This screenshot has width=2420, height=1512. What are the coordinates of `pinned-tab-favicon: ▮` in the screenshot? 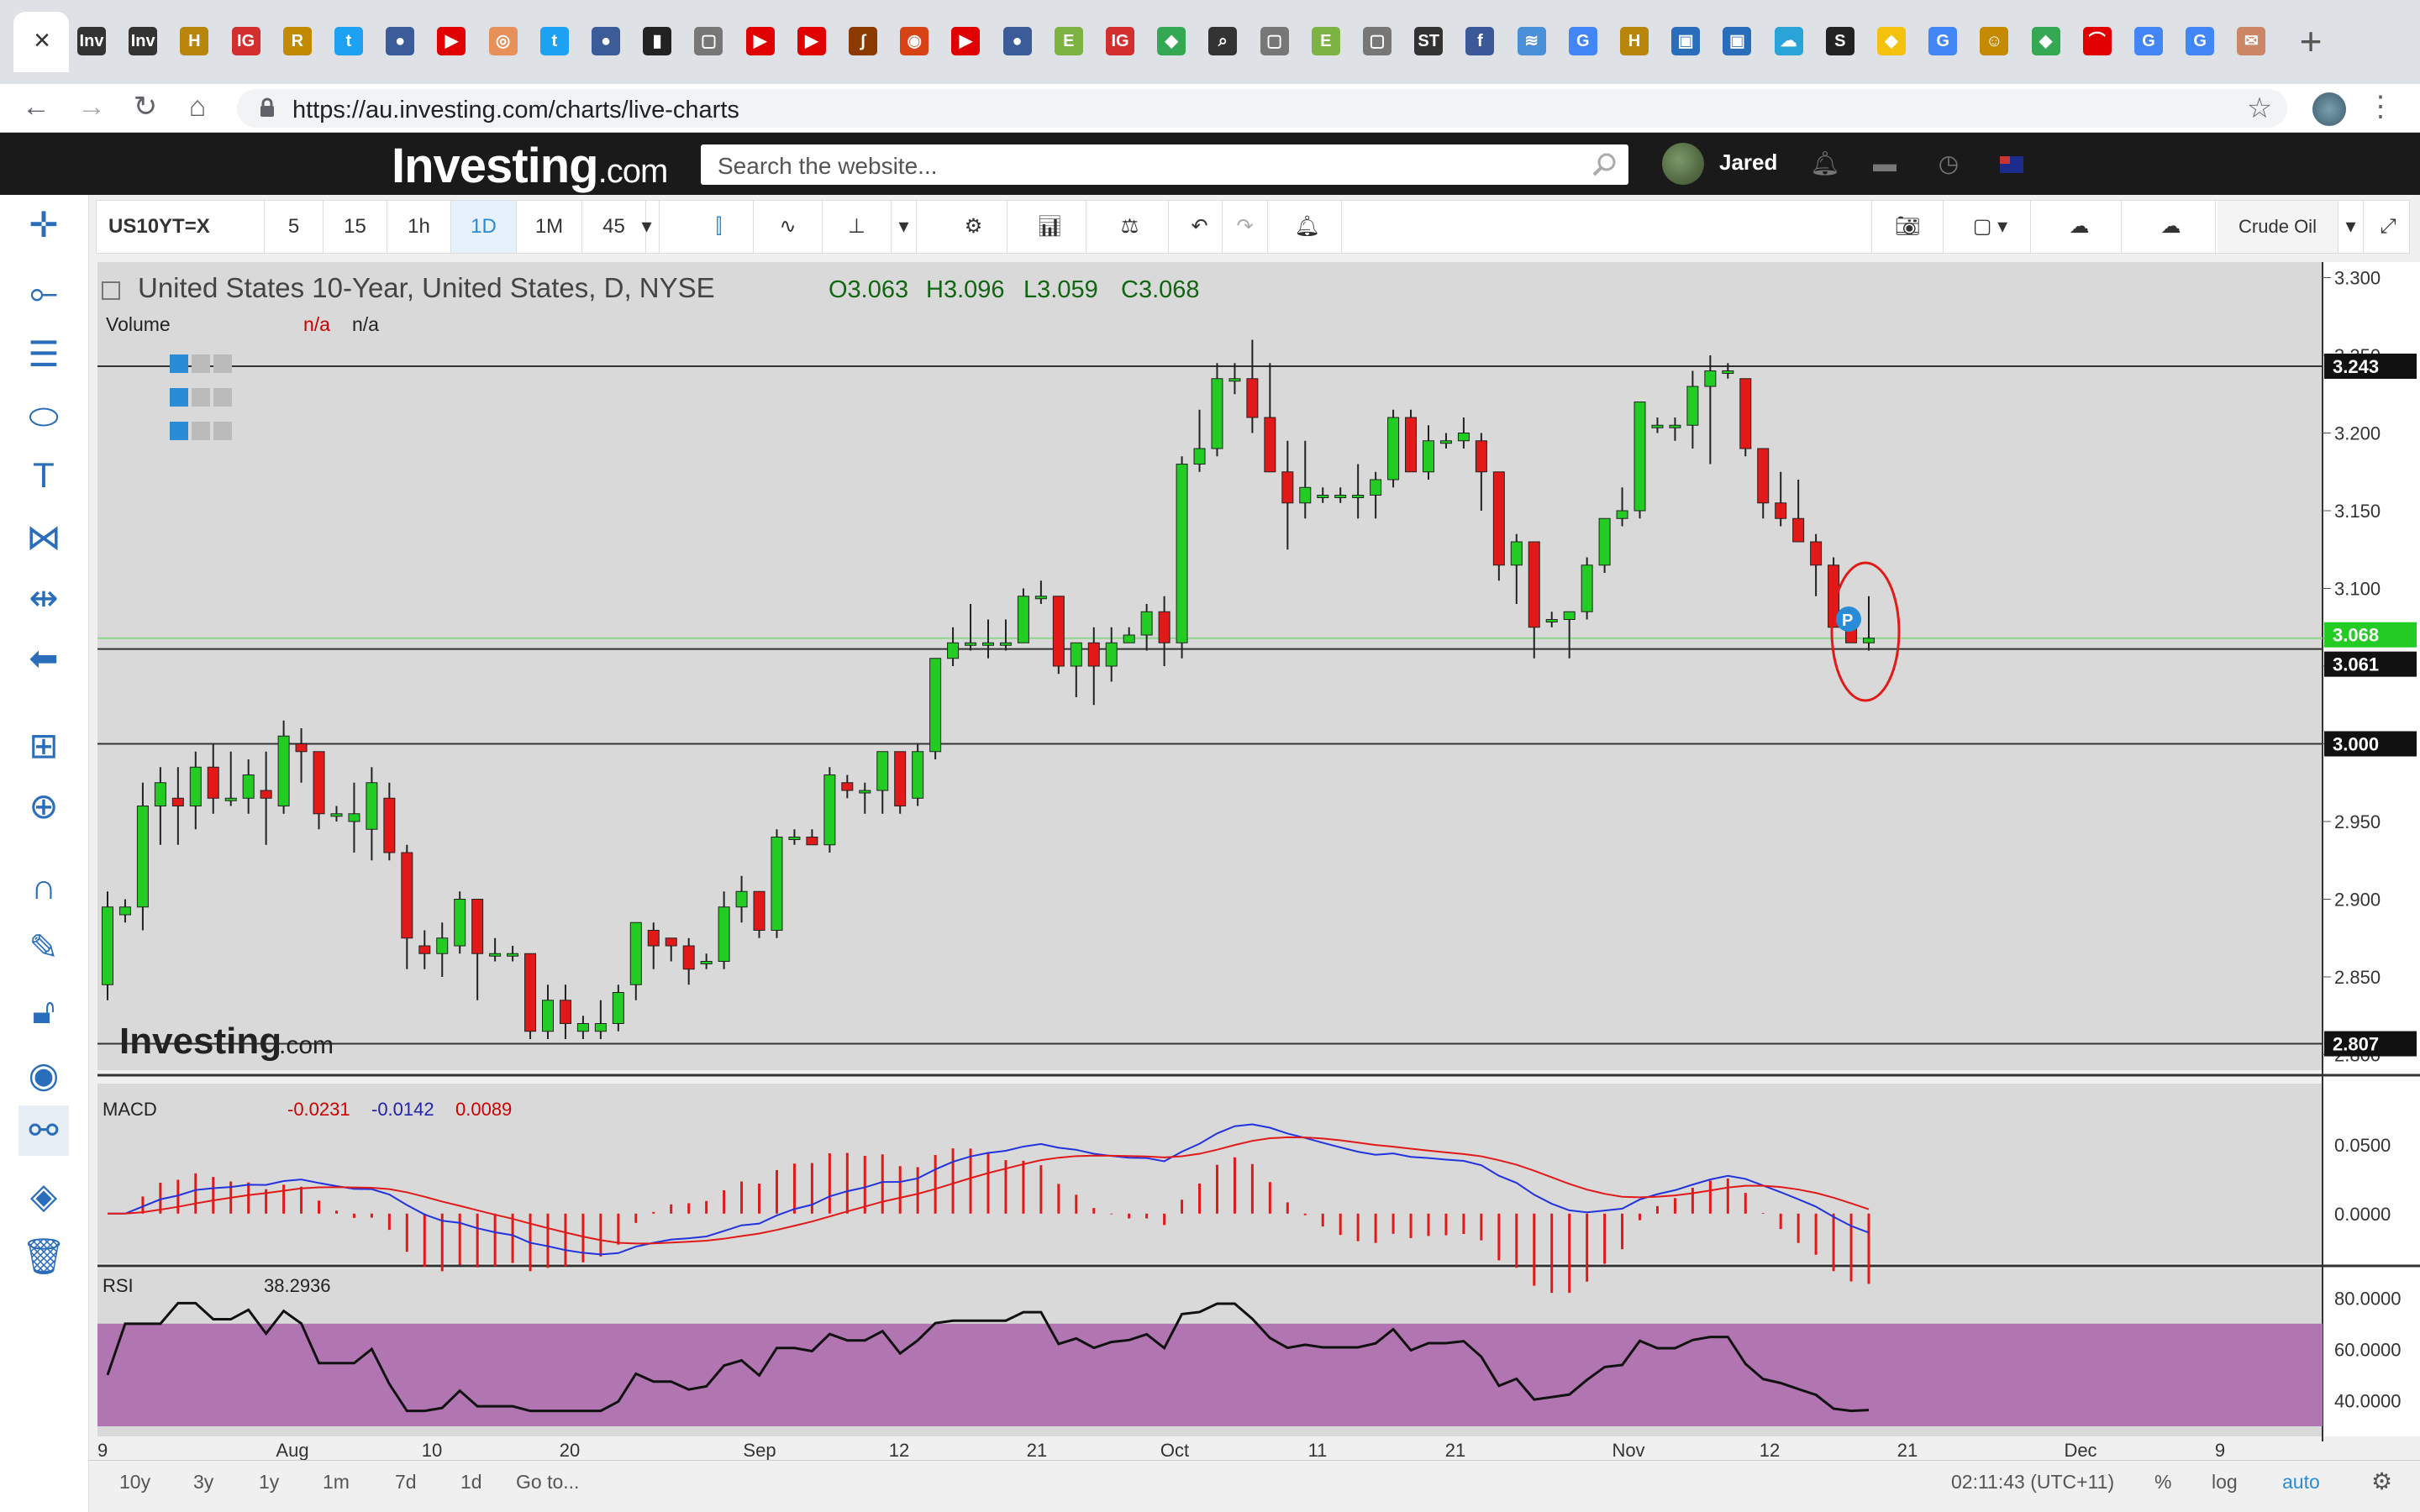 It's located at (658, 41).